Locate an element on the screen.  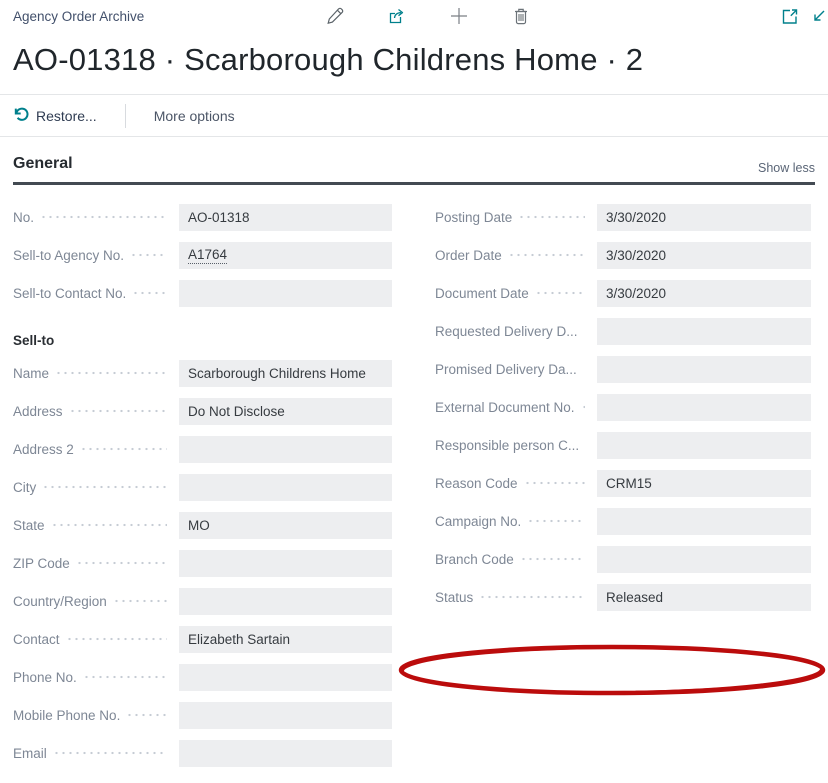
field-row-zip-code: ZIP Code is located at coordinates (202, 563).